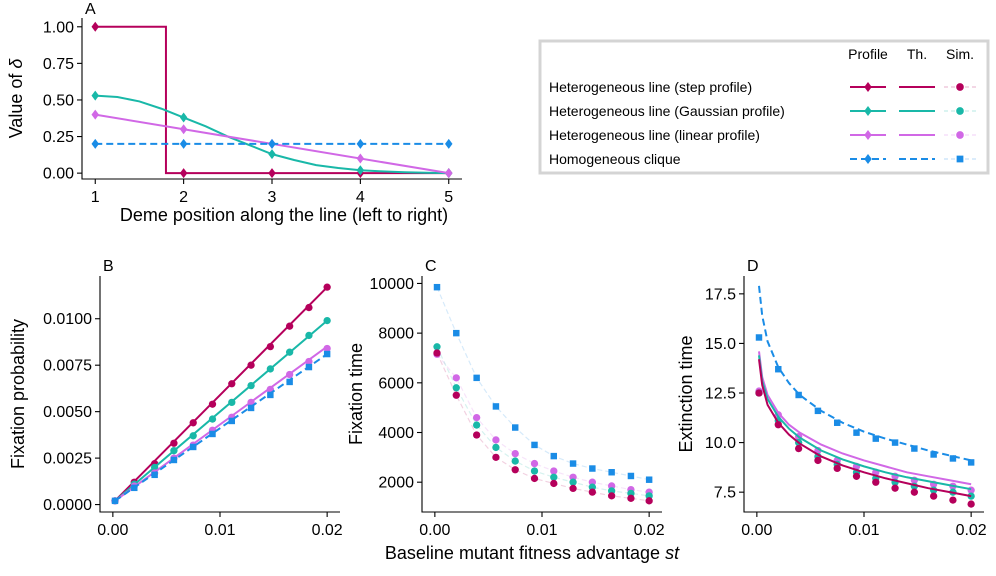 This screenshot has width=996, height=576. Describe the element at coordinates (756, 530) in the screenshot. I see `panel-d-xtick-label: 0.00` at that location.